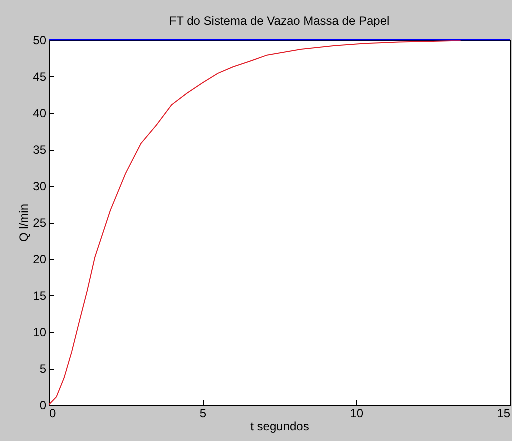 This screenshot has height=441, width=512. What do you see at coordinates (40, 223) in the screenshot?
I see `y-tick-label: 25` at bounding box center [40, 223].